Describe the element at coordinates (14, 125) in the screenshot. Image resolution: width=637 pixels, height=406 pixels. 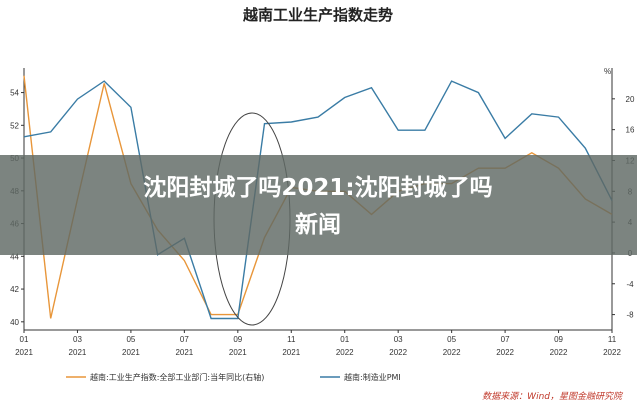
I see `left-tick-label: 52` at that location.